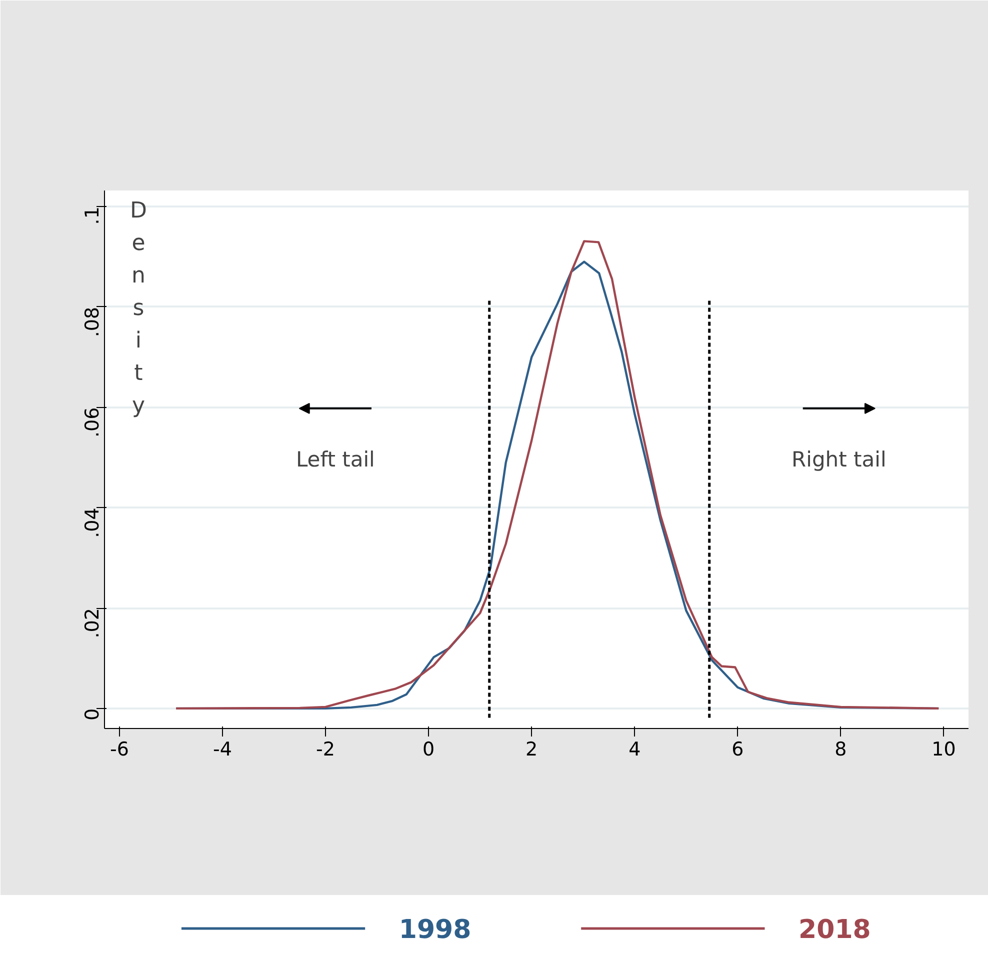 Image resolution: width=988 pixels, height=966 pixels. I want to click on x-tick-label: -2, so click(326, 749).